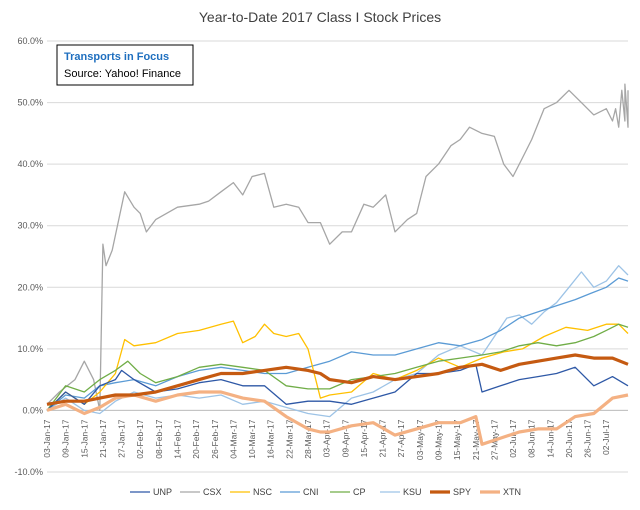  I want to click on series-line-spy, so click(337, 379).